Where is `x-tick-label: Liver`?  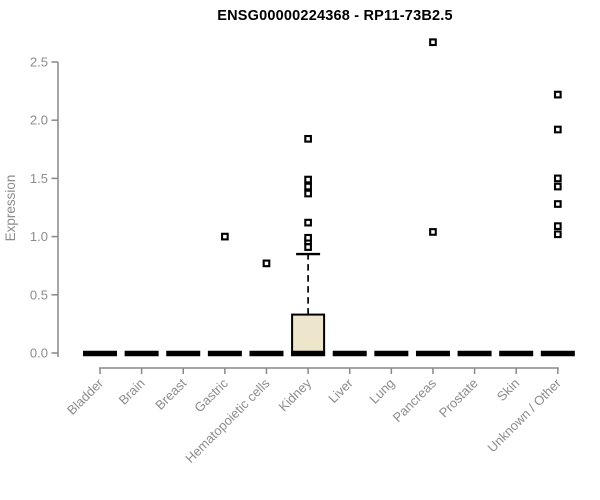
x-tick-label: Liver is located at coordinates (340, 390).